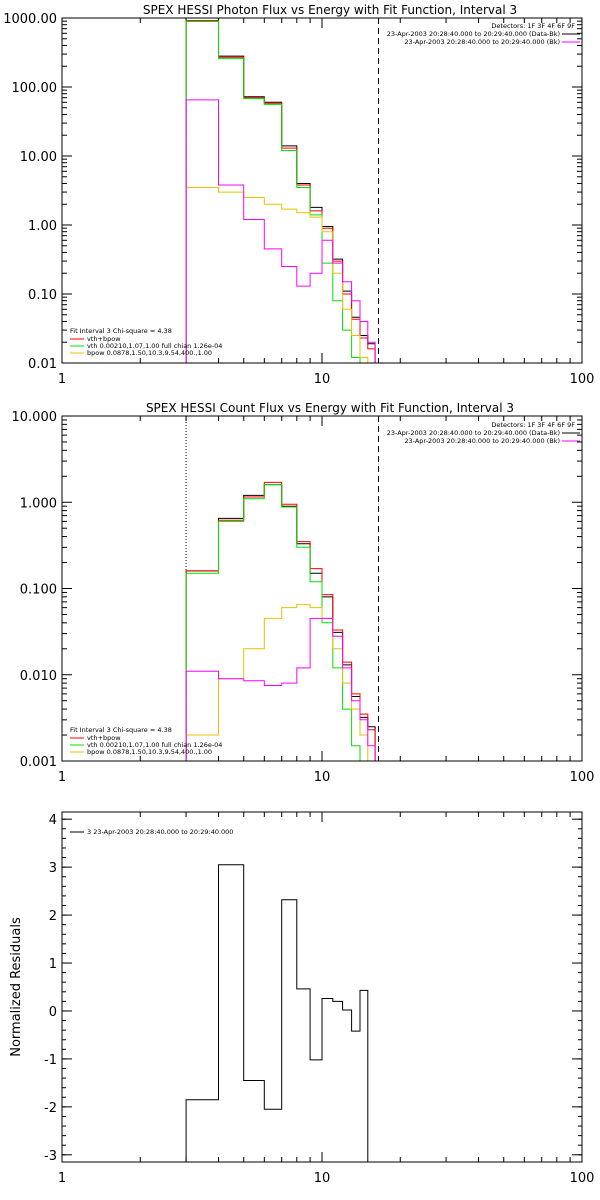 Image resolution: width=600 pixels, height=1200 pixels. I want to click on y-tick-label: 1, so click(53, 964).